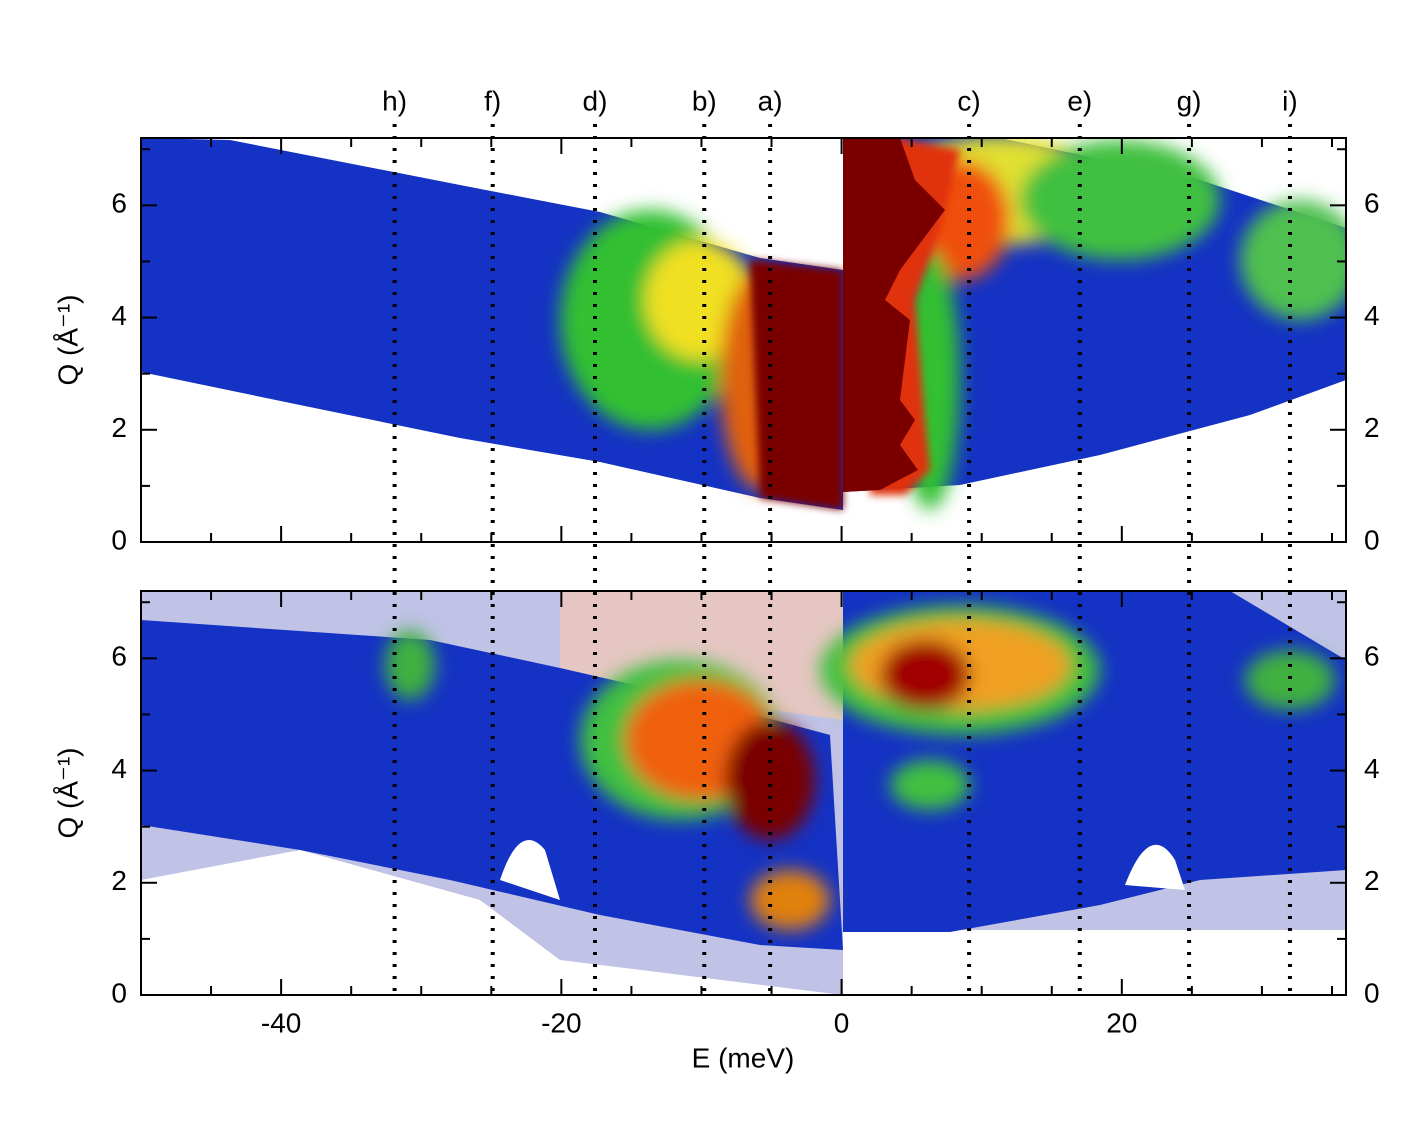 The width and height of the screenshot is (1417, 1139). What do you see at coordinates (394, 100) in the screenshot?
I see `marker-label: h)` at bounding box center [394, 100].